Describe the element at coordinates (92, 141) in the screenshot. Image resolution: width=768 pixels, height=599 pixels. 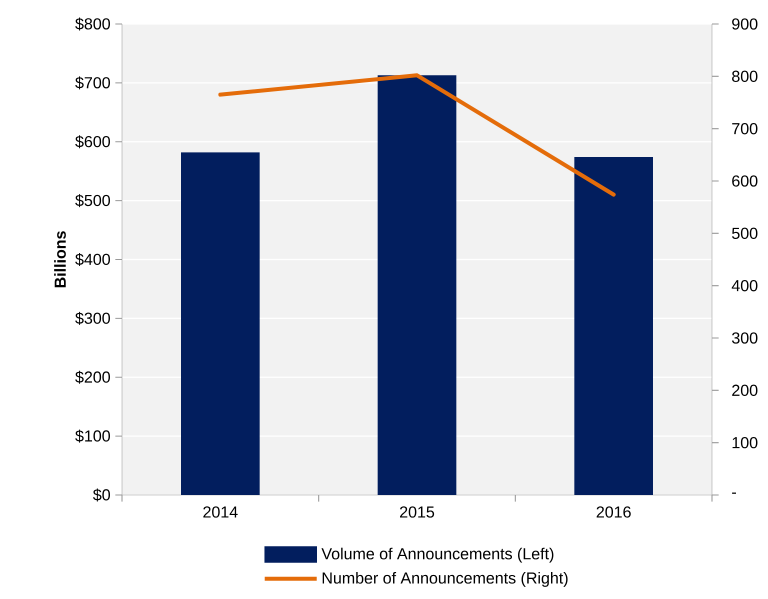
I see `y-tick-label: $600` at that location.